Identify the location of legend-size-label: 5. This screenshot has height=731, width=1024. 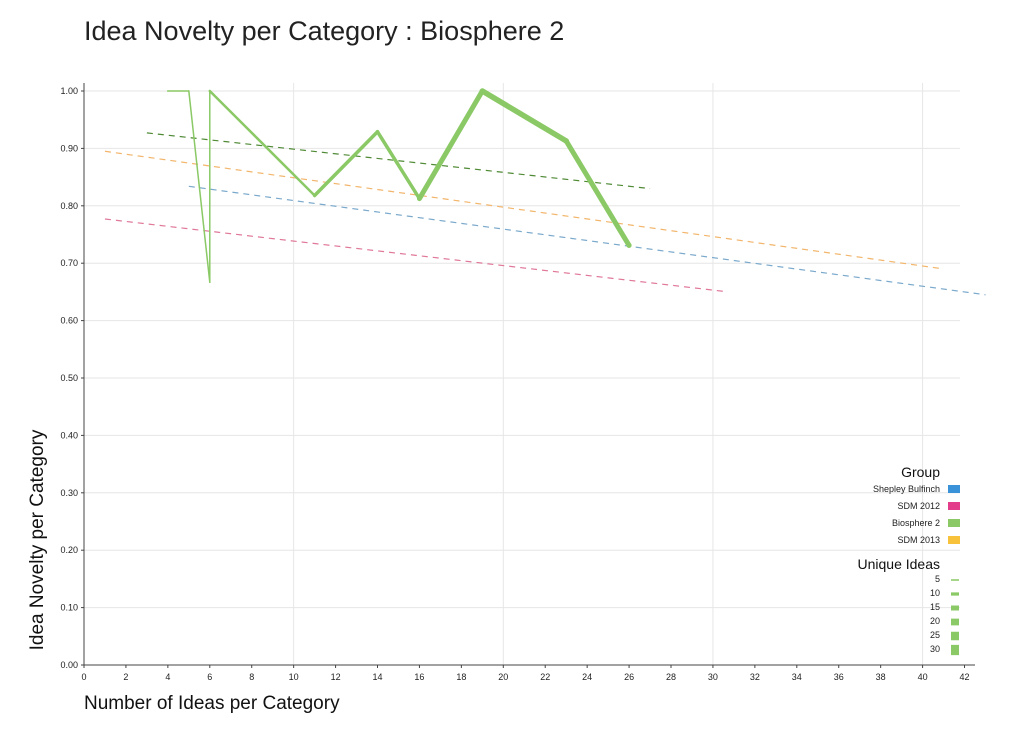
(937, 579).